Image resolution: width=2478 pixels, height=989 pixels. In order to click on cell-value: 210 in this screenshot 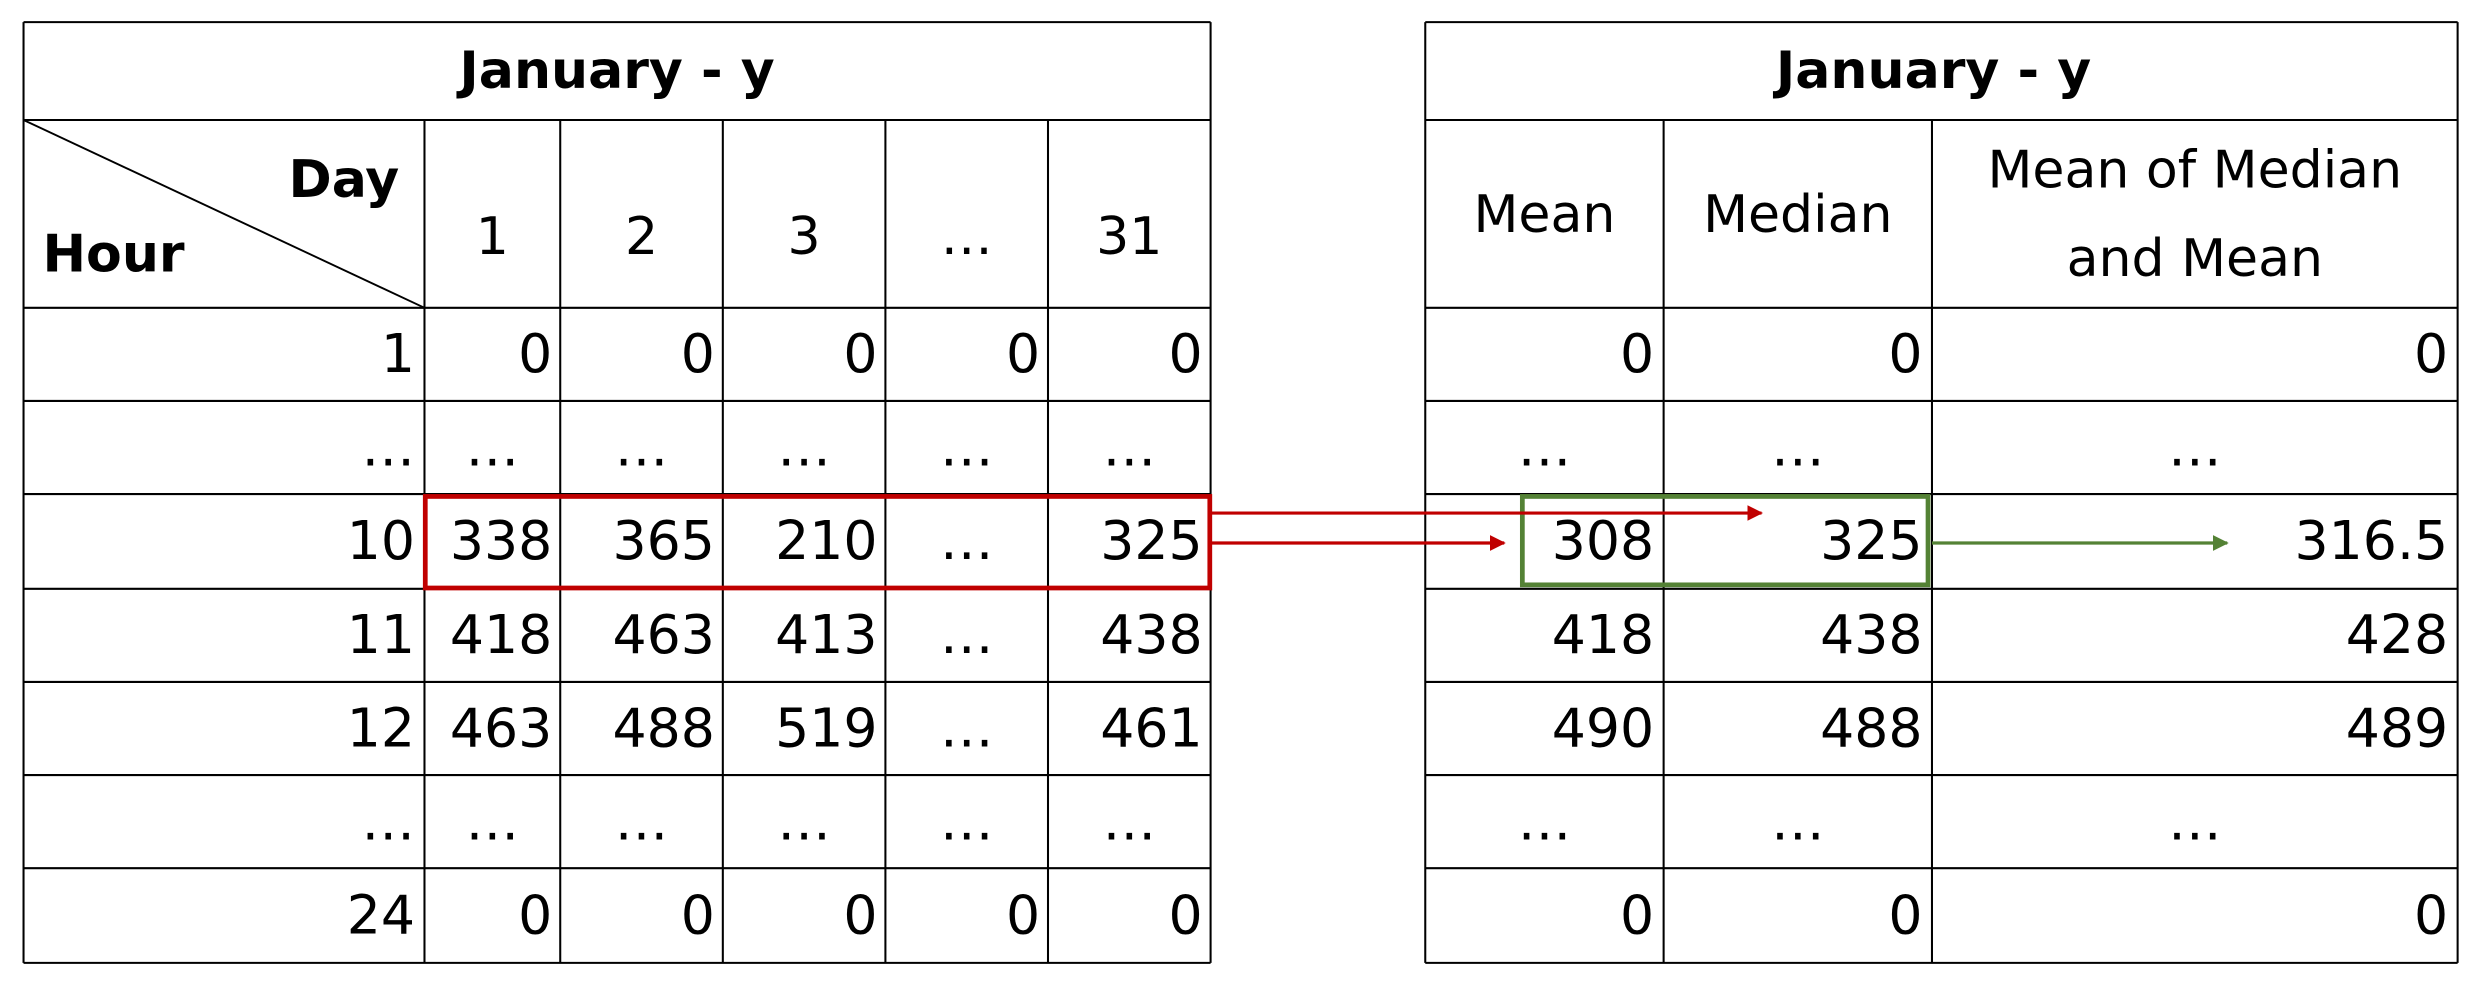, I will do `click(826, 540)`.